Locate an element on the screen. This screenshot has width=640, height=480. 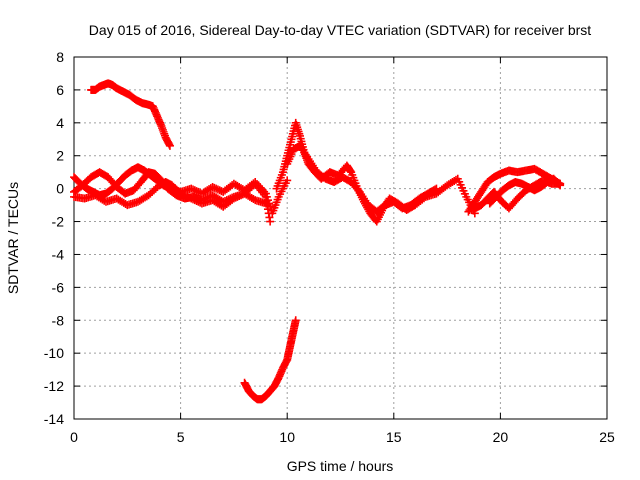
series-arc-e is located at coordinates (362, 178).